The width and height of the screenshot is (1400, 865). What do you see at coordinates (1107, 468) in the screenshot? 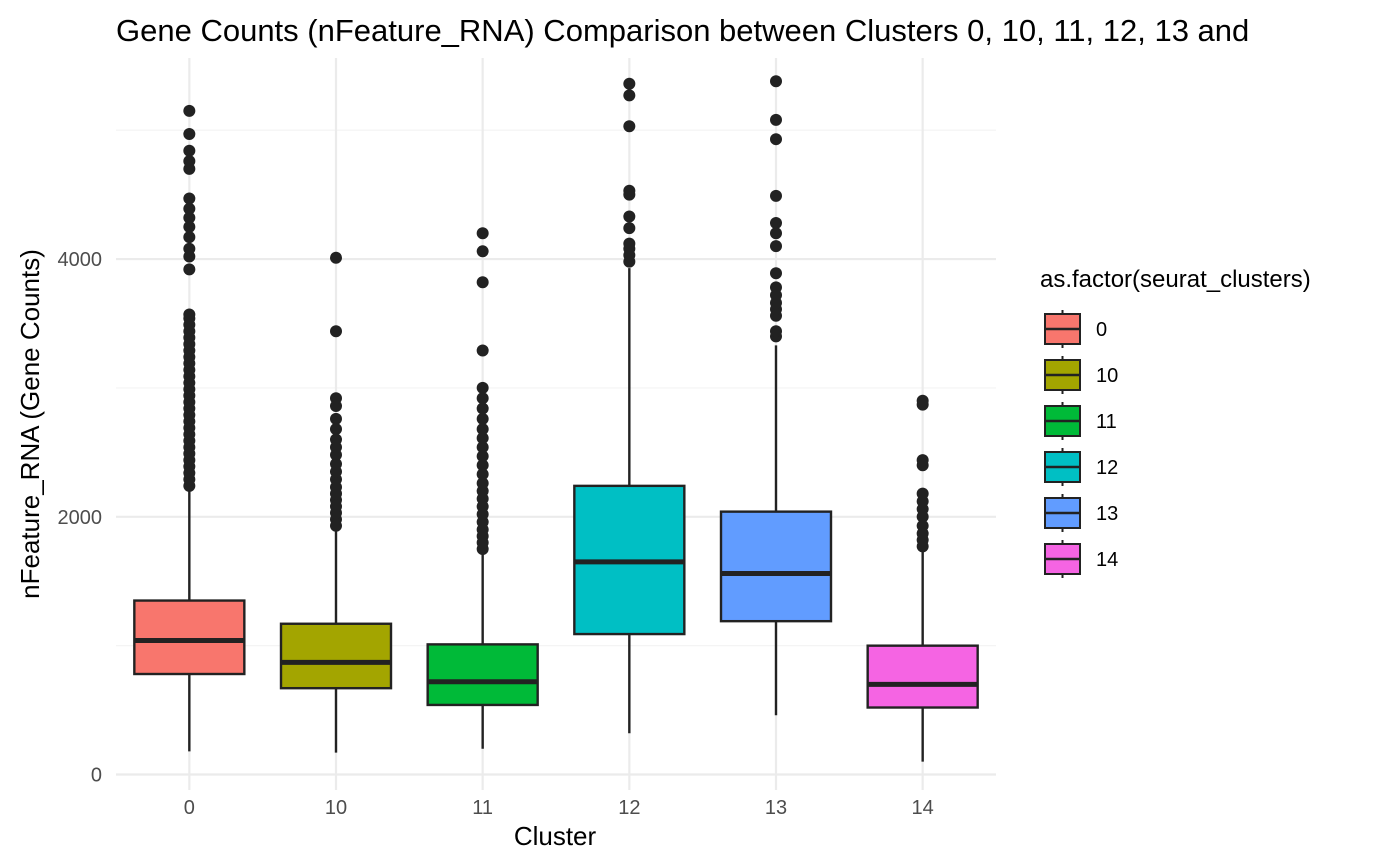
I see `legend-label: 12` at bounding box center [1107, 468].